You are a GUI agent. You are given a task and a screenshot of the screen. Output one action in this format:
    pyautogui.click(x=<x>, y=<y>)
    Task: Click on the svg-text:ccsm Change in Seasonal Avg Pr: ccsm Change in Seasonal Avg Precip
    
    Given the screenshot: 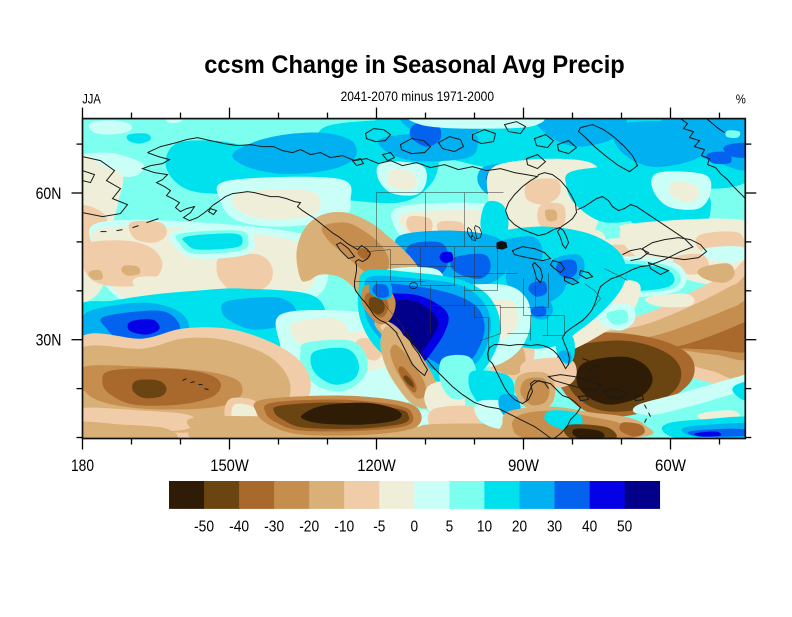 What is the action you would take?
    pyautogui.click(x=414, y=65)
    